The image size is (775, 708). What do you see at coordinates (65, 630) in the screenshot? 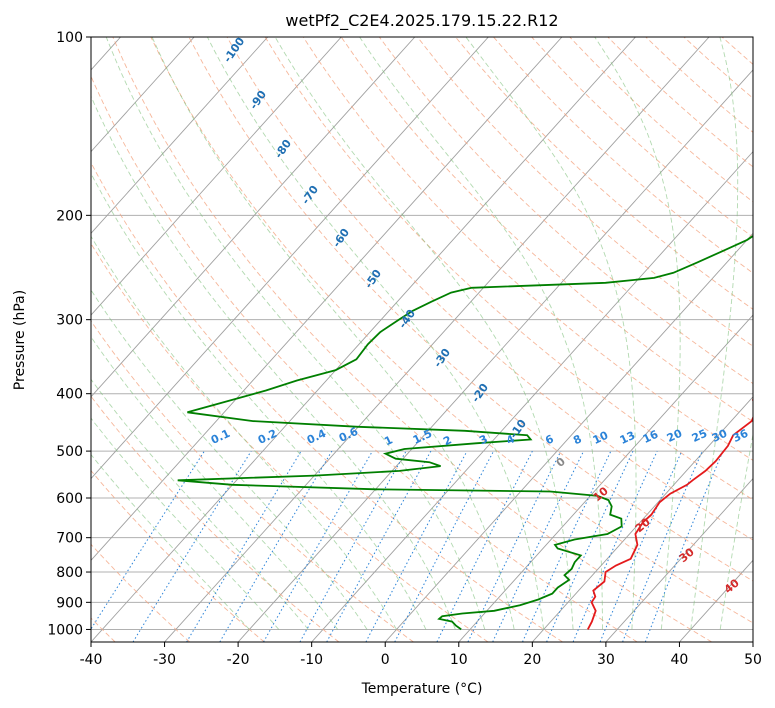
I see `y-tick-label: 1000` at bounding box center [65, 630].